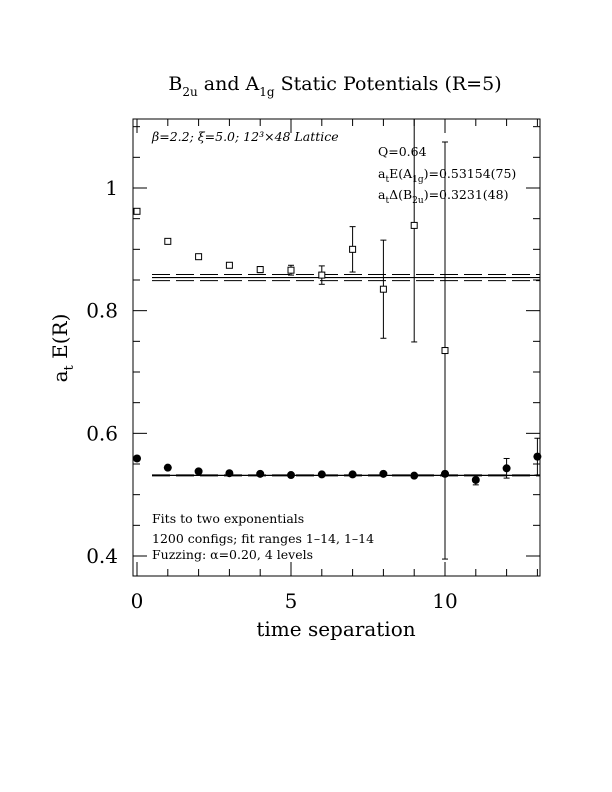 This screenshot has height=792, width=612. What do you see at coordinates (137, 601) in the screenshot?
I see `x-tick-label: 0` at bounding box center [137, 601].